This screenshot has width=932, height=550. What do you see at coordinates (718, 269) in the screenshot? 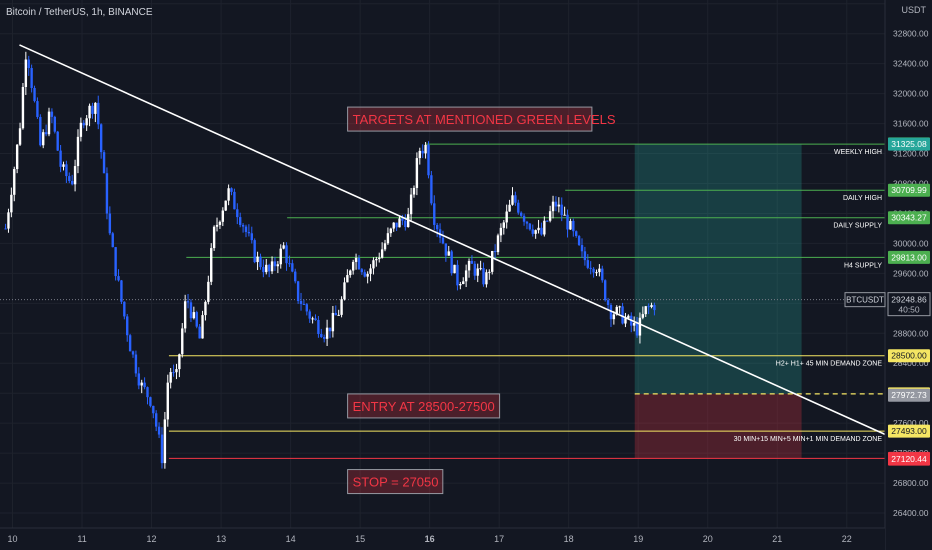
I see `profit-zone` at bounding box center [718, 269].